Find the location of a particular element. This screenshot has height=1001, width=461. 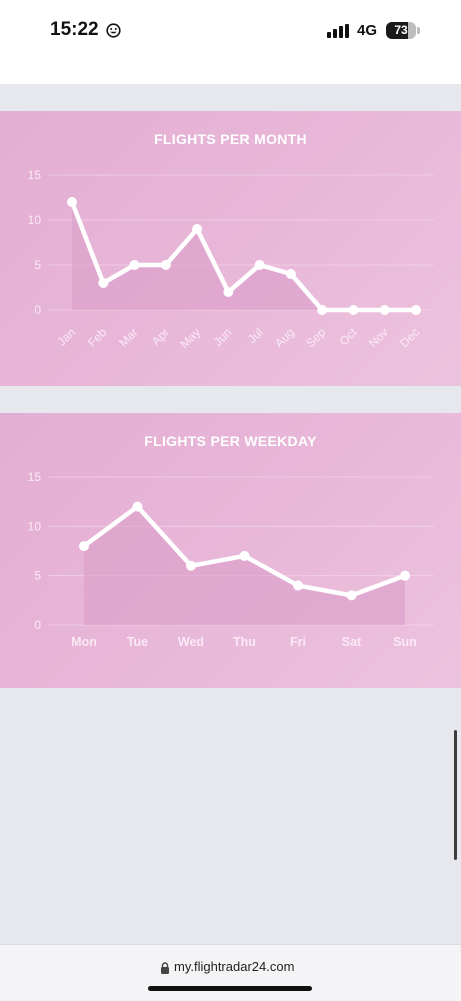

network-type: 4G is located at coordinates (367, 30).